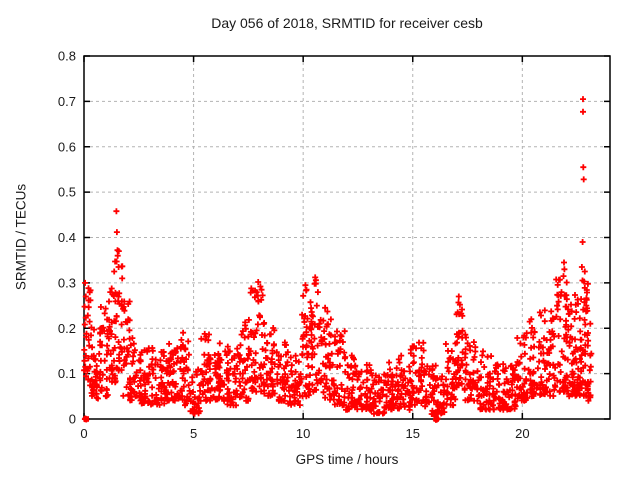 The width and height of the screenshot is (640, 480). Describe the element at coordinates (193, 433) in the screenshot. I see `x-tick-label: 5` at that location.